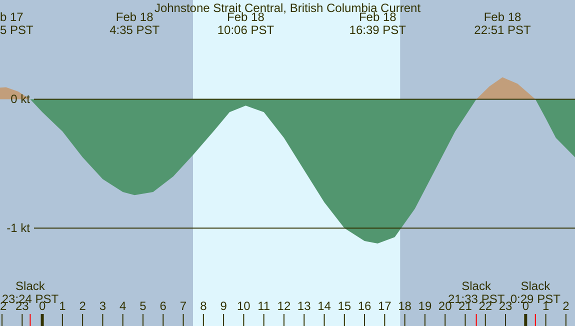  What do you see at coordinates (20, 99) in the screenshot?
I see `y-tick-label: 0 kt` at bounding box center [20, 99].